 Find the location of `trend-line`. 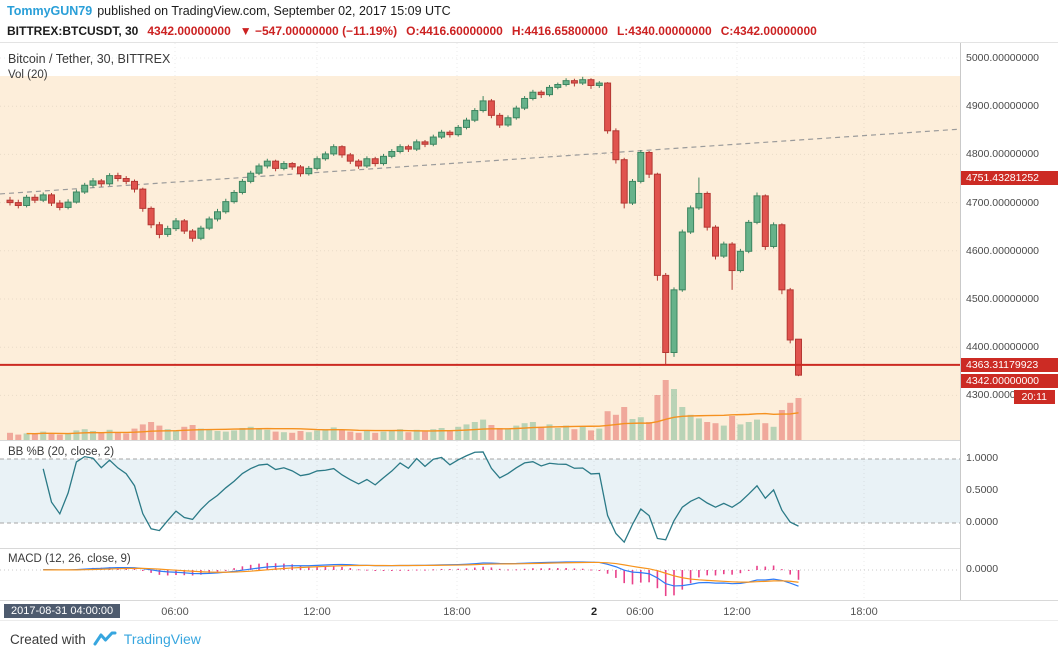

trend-line is located at coordinates (479, 161).